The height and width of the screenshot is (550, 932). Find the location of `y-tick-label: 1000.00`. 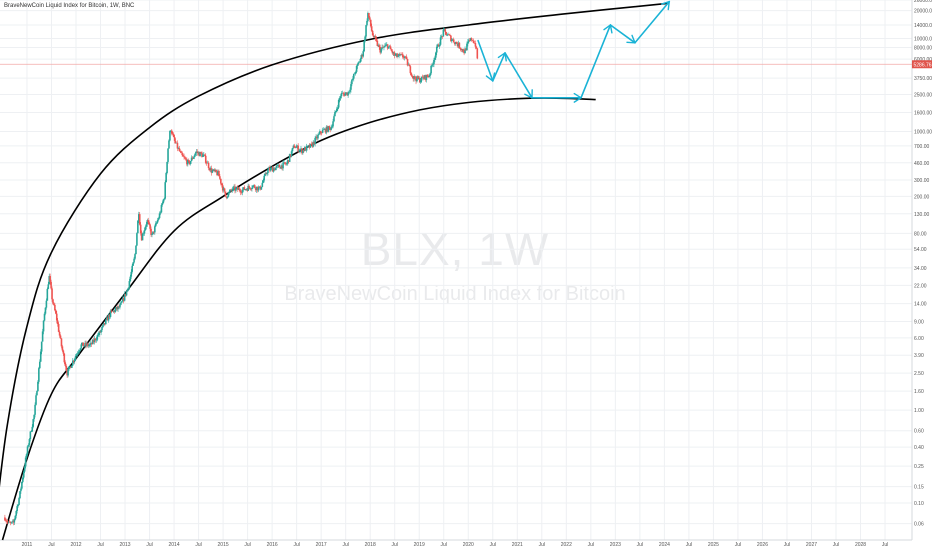

y-tick-label: 1000.00 is located at coordinates (923, 132).